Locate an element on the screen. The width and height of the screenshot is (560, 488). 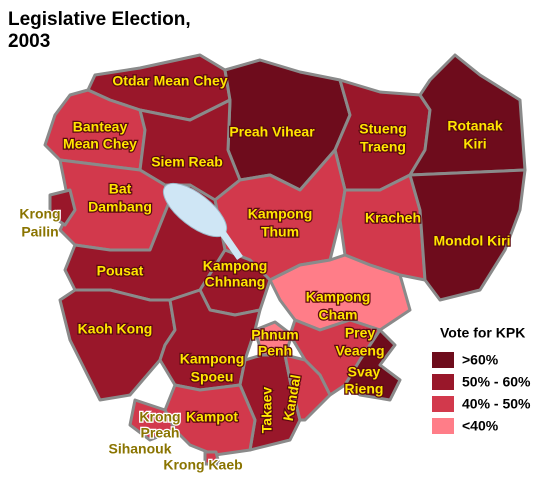
title: 2003 is located at coordinates (29, 41).